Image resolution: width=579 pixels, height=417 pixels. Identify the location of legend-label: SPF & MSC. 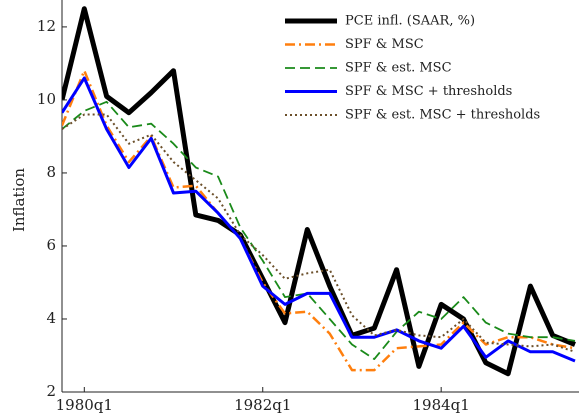
(384, 44).